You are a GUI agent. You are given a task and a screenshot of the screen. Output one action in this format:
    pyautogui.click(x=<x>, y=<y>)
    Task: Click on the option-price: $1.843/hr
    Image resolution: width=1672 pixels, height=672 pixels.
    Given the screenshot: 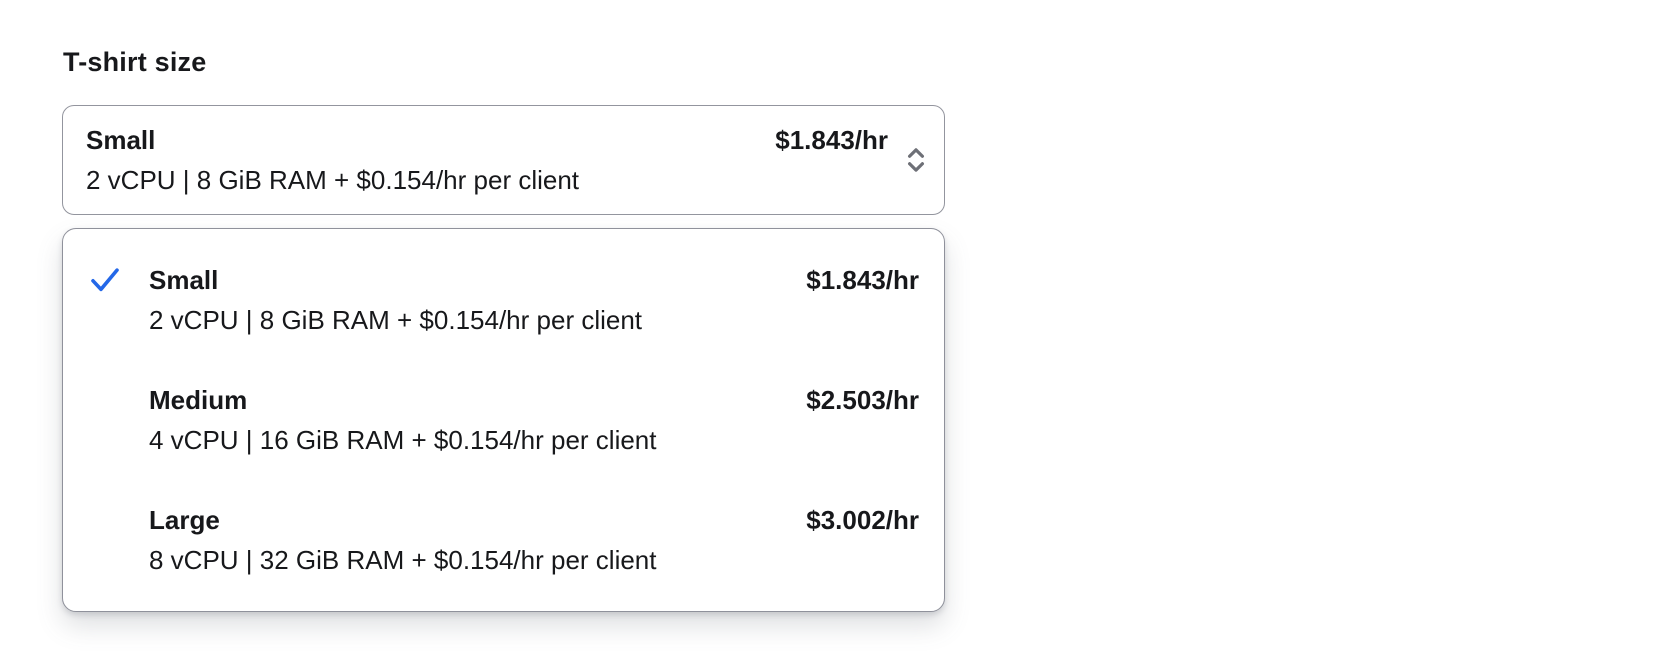 What is the action you would take?
    pyautogui.click(x=862, y=280)
    